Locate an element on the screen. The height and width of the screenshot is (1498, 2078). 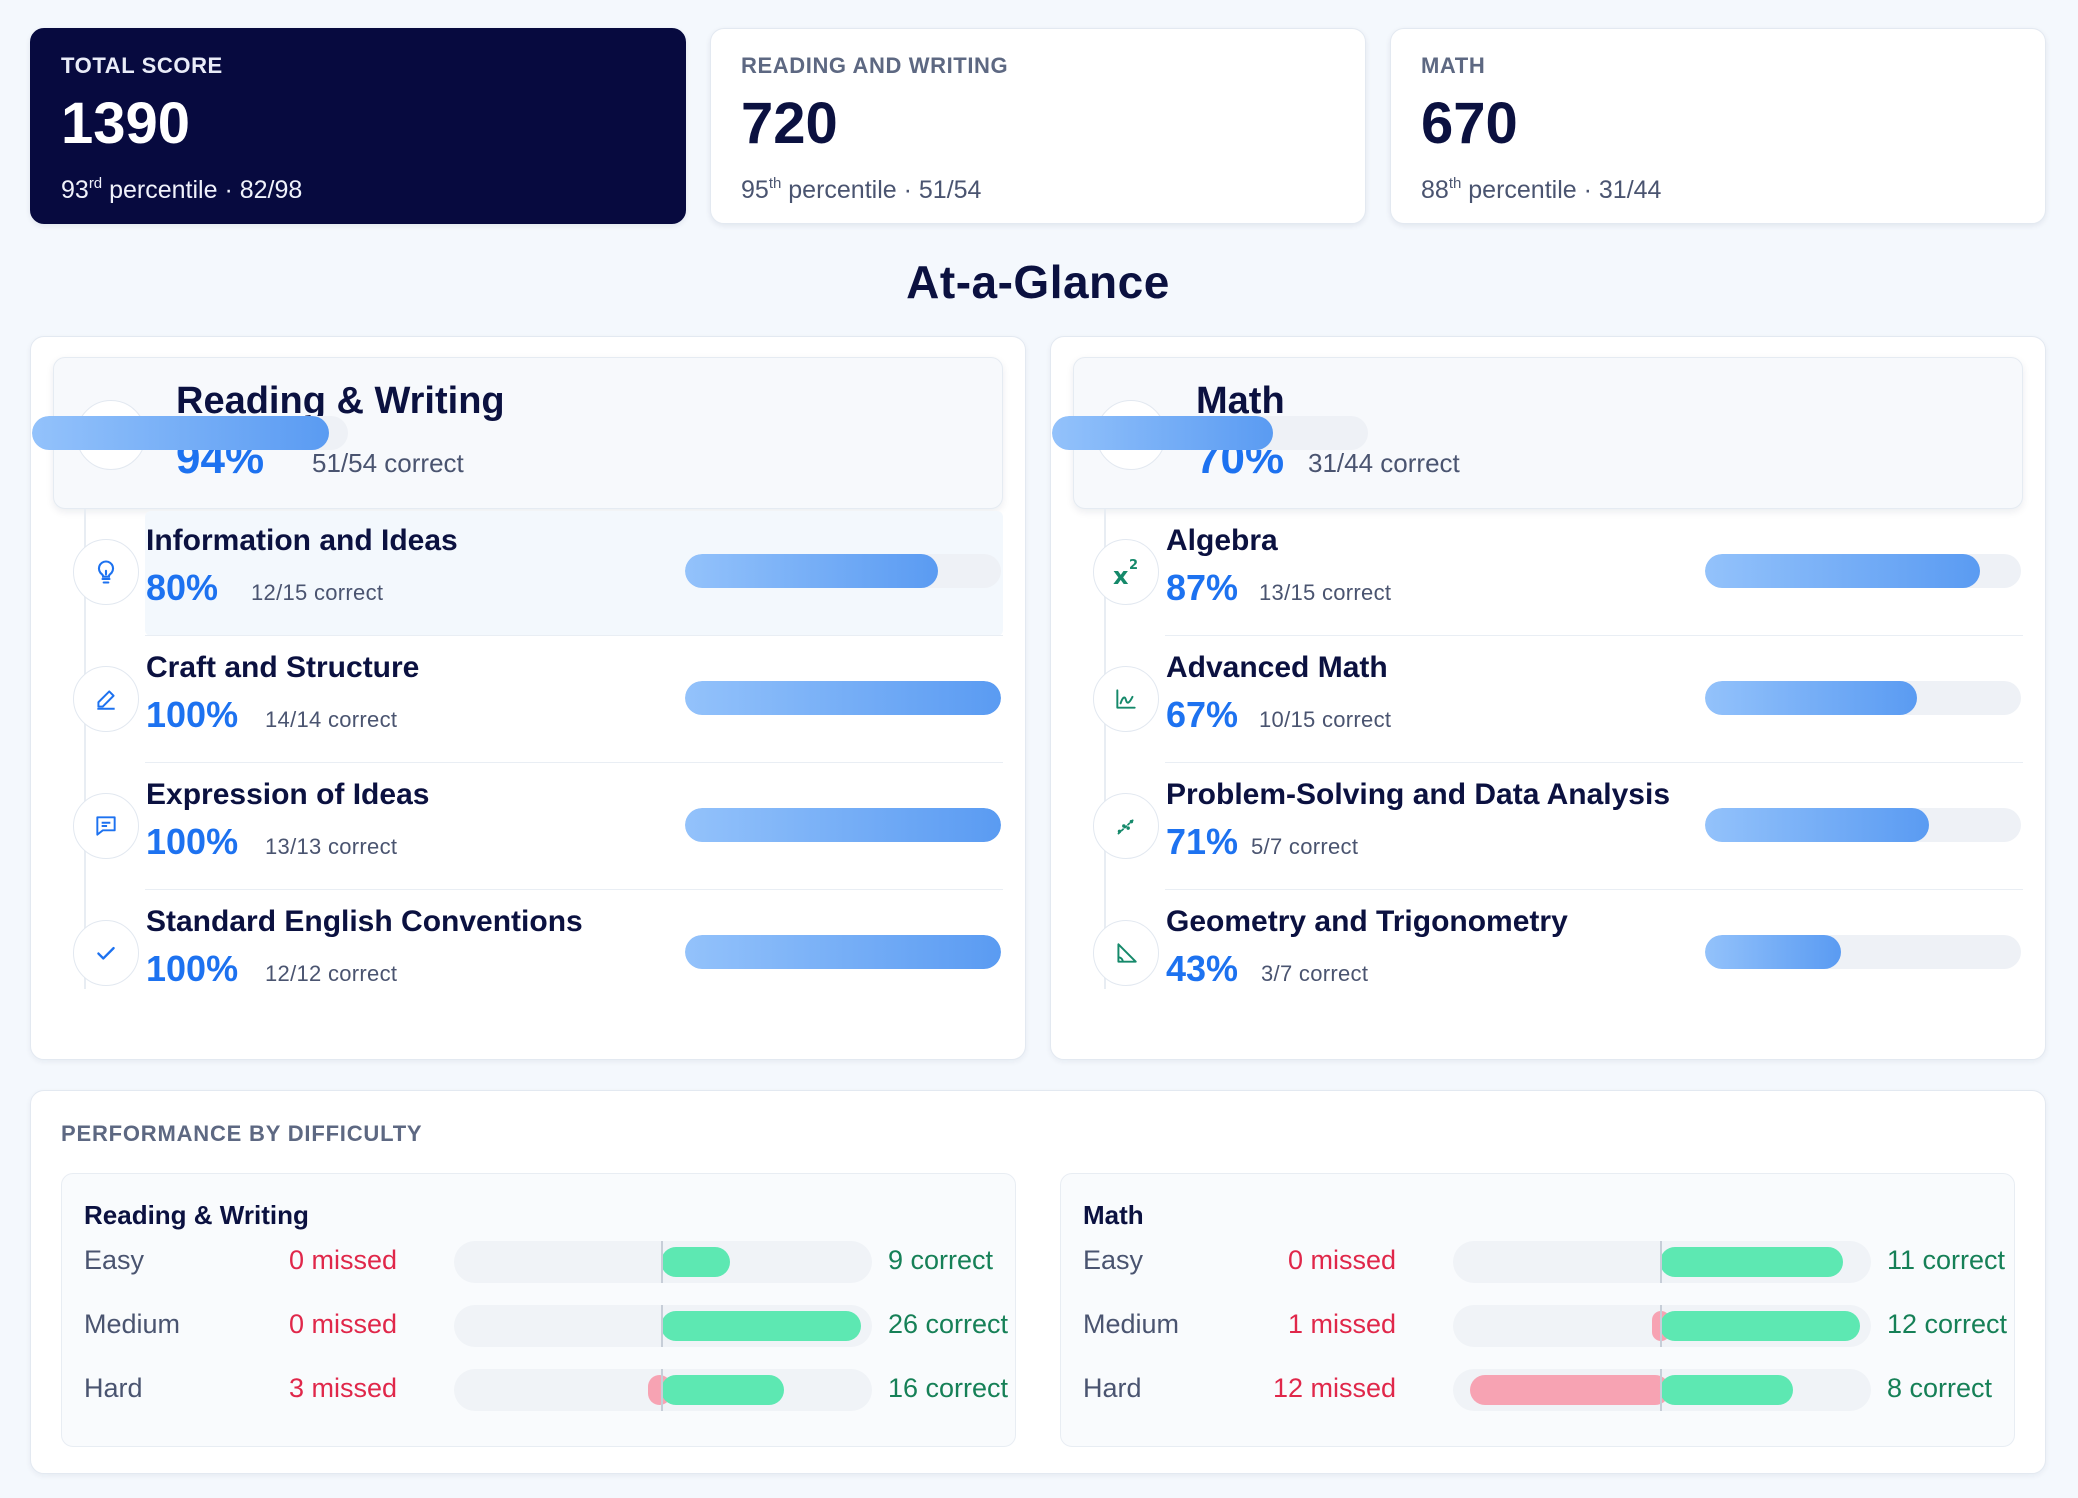
rw-progress-bar is located at coordinates (190, 433).